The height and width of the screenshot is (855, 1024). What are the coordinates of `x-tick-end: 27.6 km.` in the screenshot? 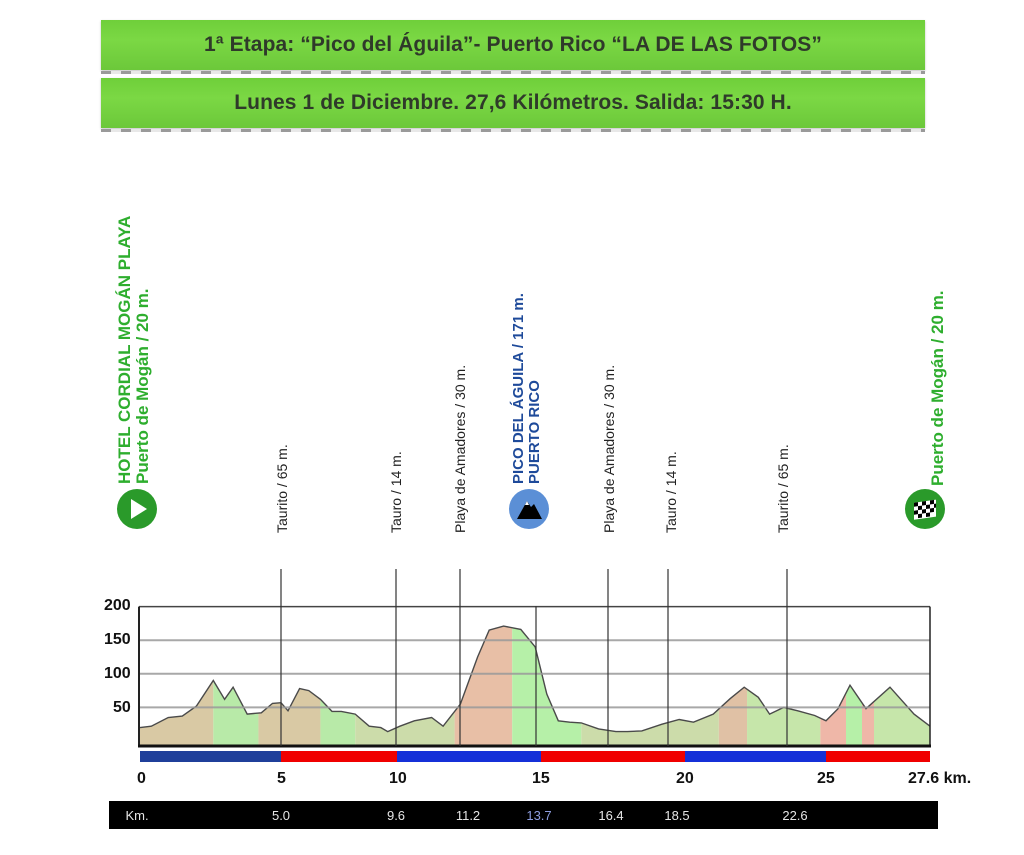 It's located at (940, 778).